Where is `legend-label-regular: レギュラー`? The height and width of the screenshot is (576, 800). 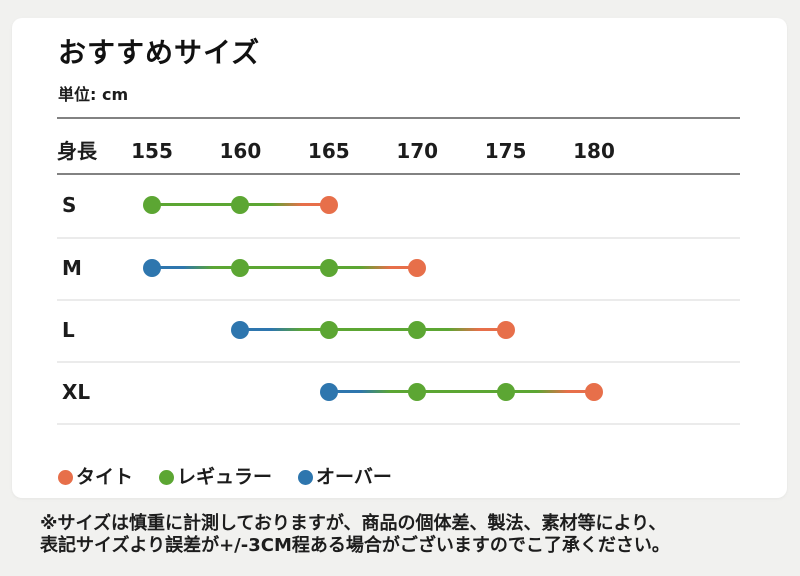 legend-label-regular: レギュラー is located at coordinates (225, 477).